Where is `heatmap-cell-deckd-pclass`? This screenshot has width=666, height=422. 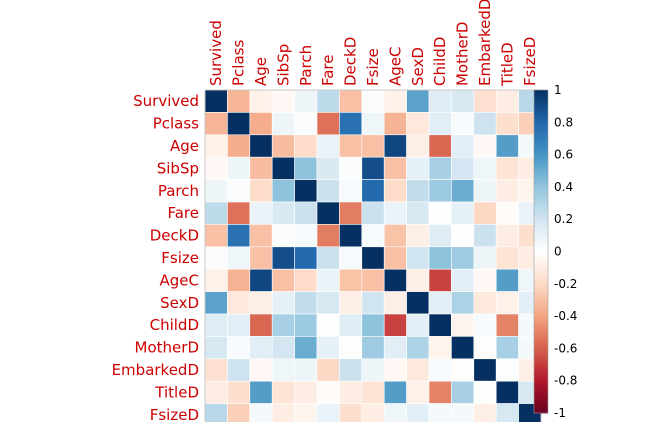
heatmap-cell-deckd-pclass is located at coordinates (239, 236).